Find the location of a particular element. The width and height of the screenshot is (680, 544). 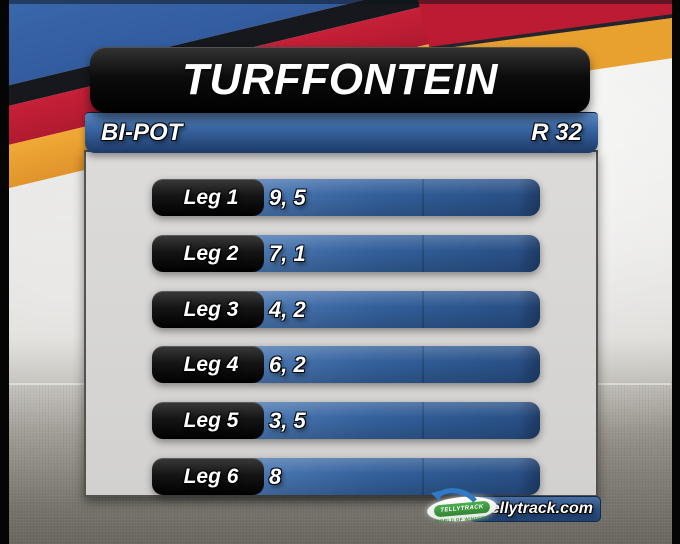

table-row: 4, 2 Leg 3 is located at coordinates (346, 309).